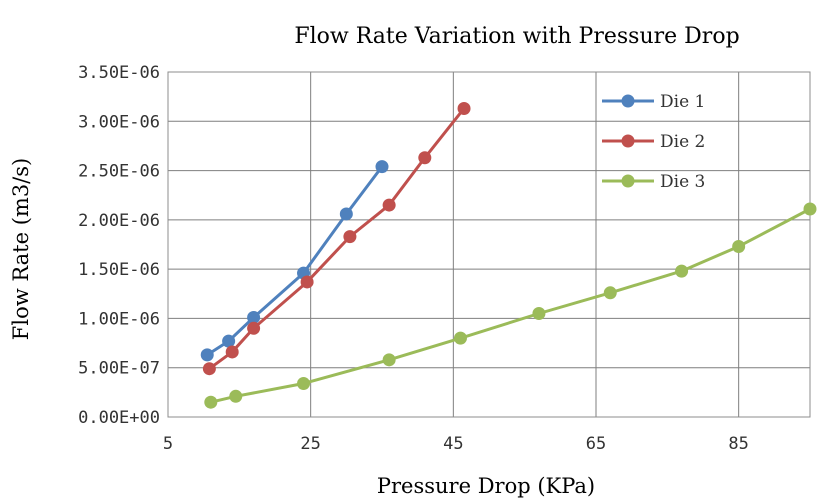 The height and width of the screenshot is (502, 838). What do you see at coordinates (168, 444) in the screenshot?
I see `x-tick-label: 5` at bounding box center [168, 444].